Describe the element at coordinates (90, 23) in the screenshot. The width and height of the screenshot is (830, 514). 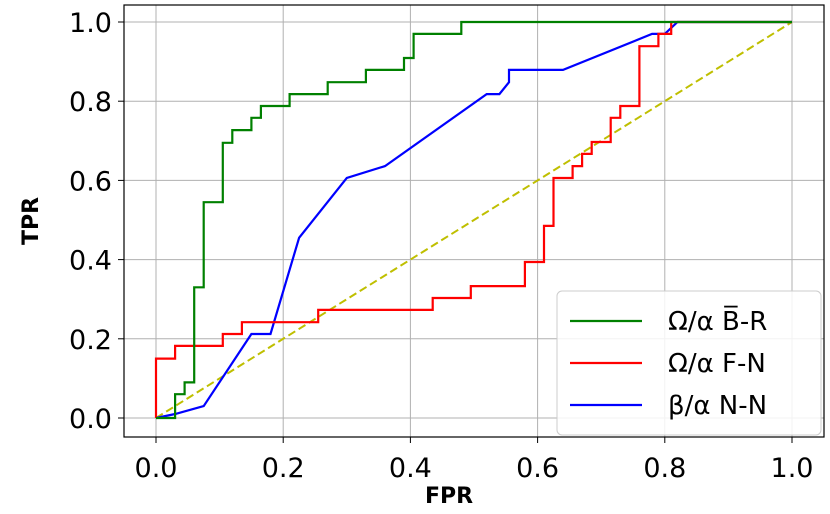
I see `y-tick-label: 1.0` at that location.